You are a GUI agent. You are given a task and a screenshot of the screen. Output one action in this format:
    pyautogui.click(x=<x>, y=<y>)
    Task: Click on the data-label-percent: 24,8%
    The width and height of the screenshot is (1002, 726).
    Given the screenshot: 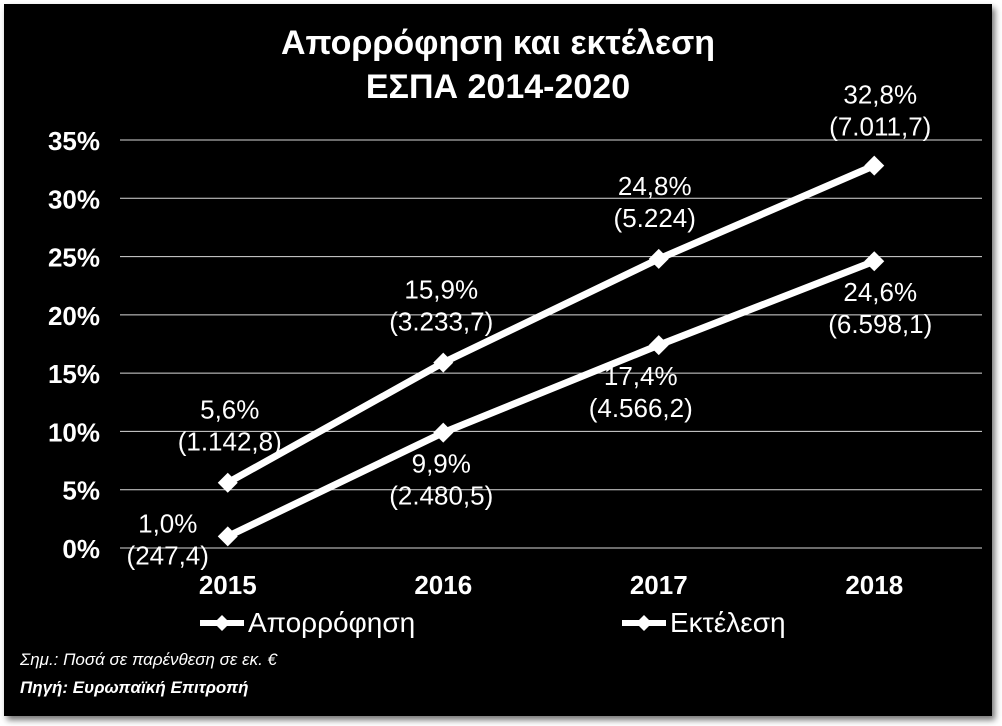 What is the action you would take?
    pyautogui.click(x=655, y=186)
    